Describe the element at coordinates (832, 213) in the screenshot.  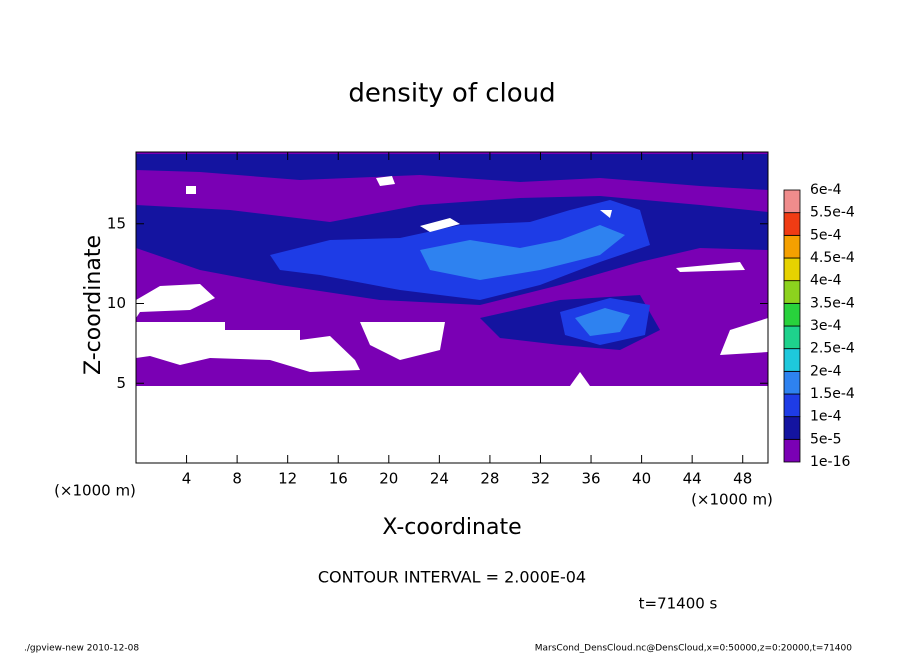
I see `colorbar-tick-label: 5.5e-4` at that location.